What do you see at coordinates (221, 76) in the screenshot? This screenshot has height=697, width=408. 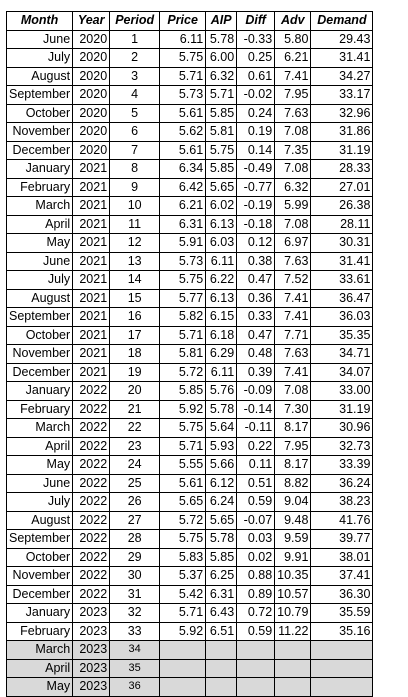 I see `cell-aip: 6.32` at bounding box center [221, 76].